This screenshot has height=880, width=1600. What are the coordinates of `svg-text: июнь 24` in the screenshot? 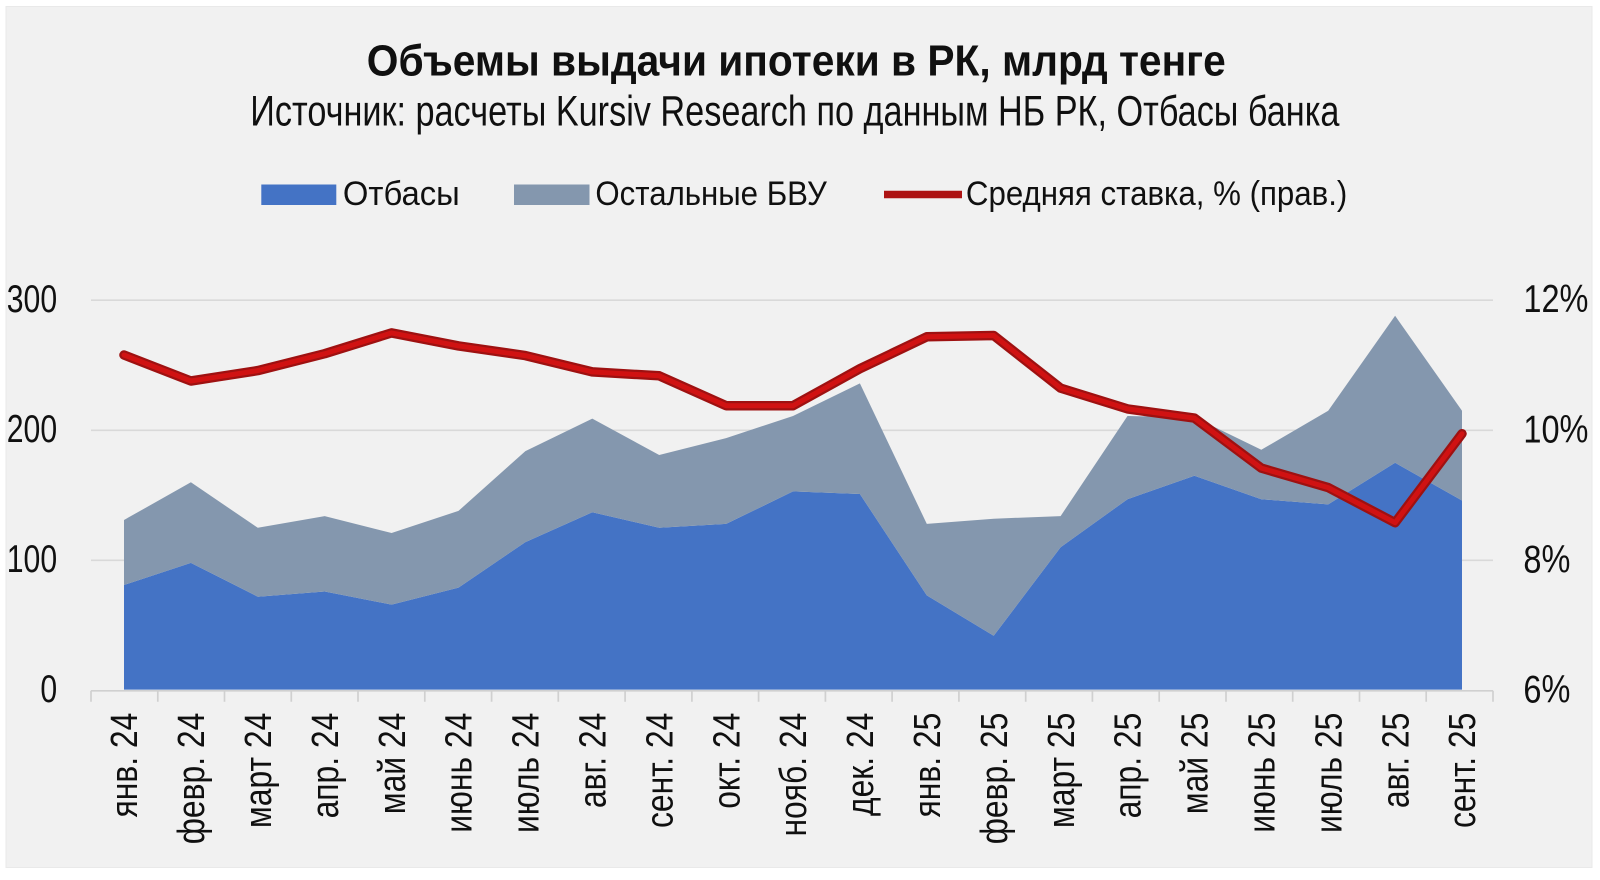 It's located at (459, 773).